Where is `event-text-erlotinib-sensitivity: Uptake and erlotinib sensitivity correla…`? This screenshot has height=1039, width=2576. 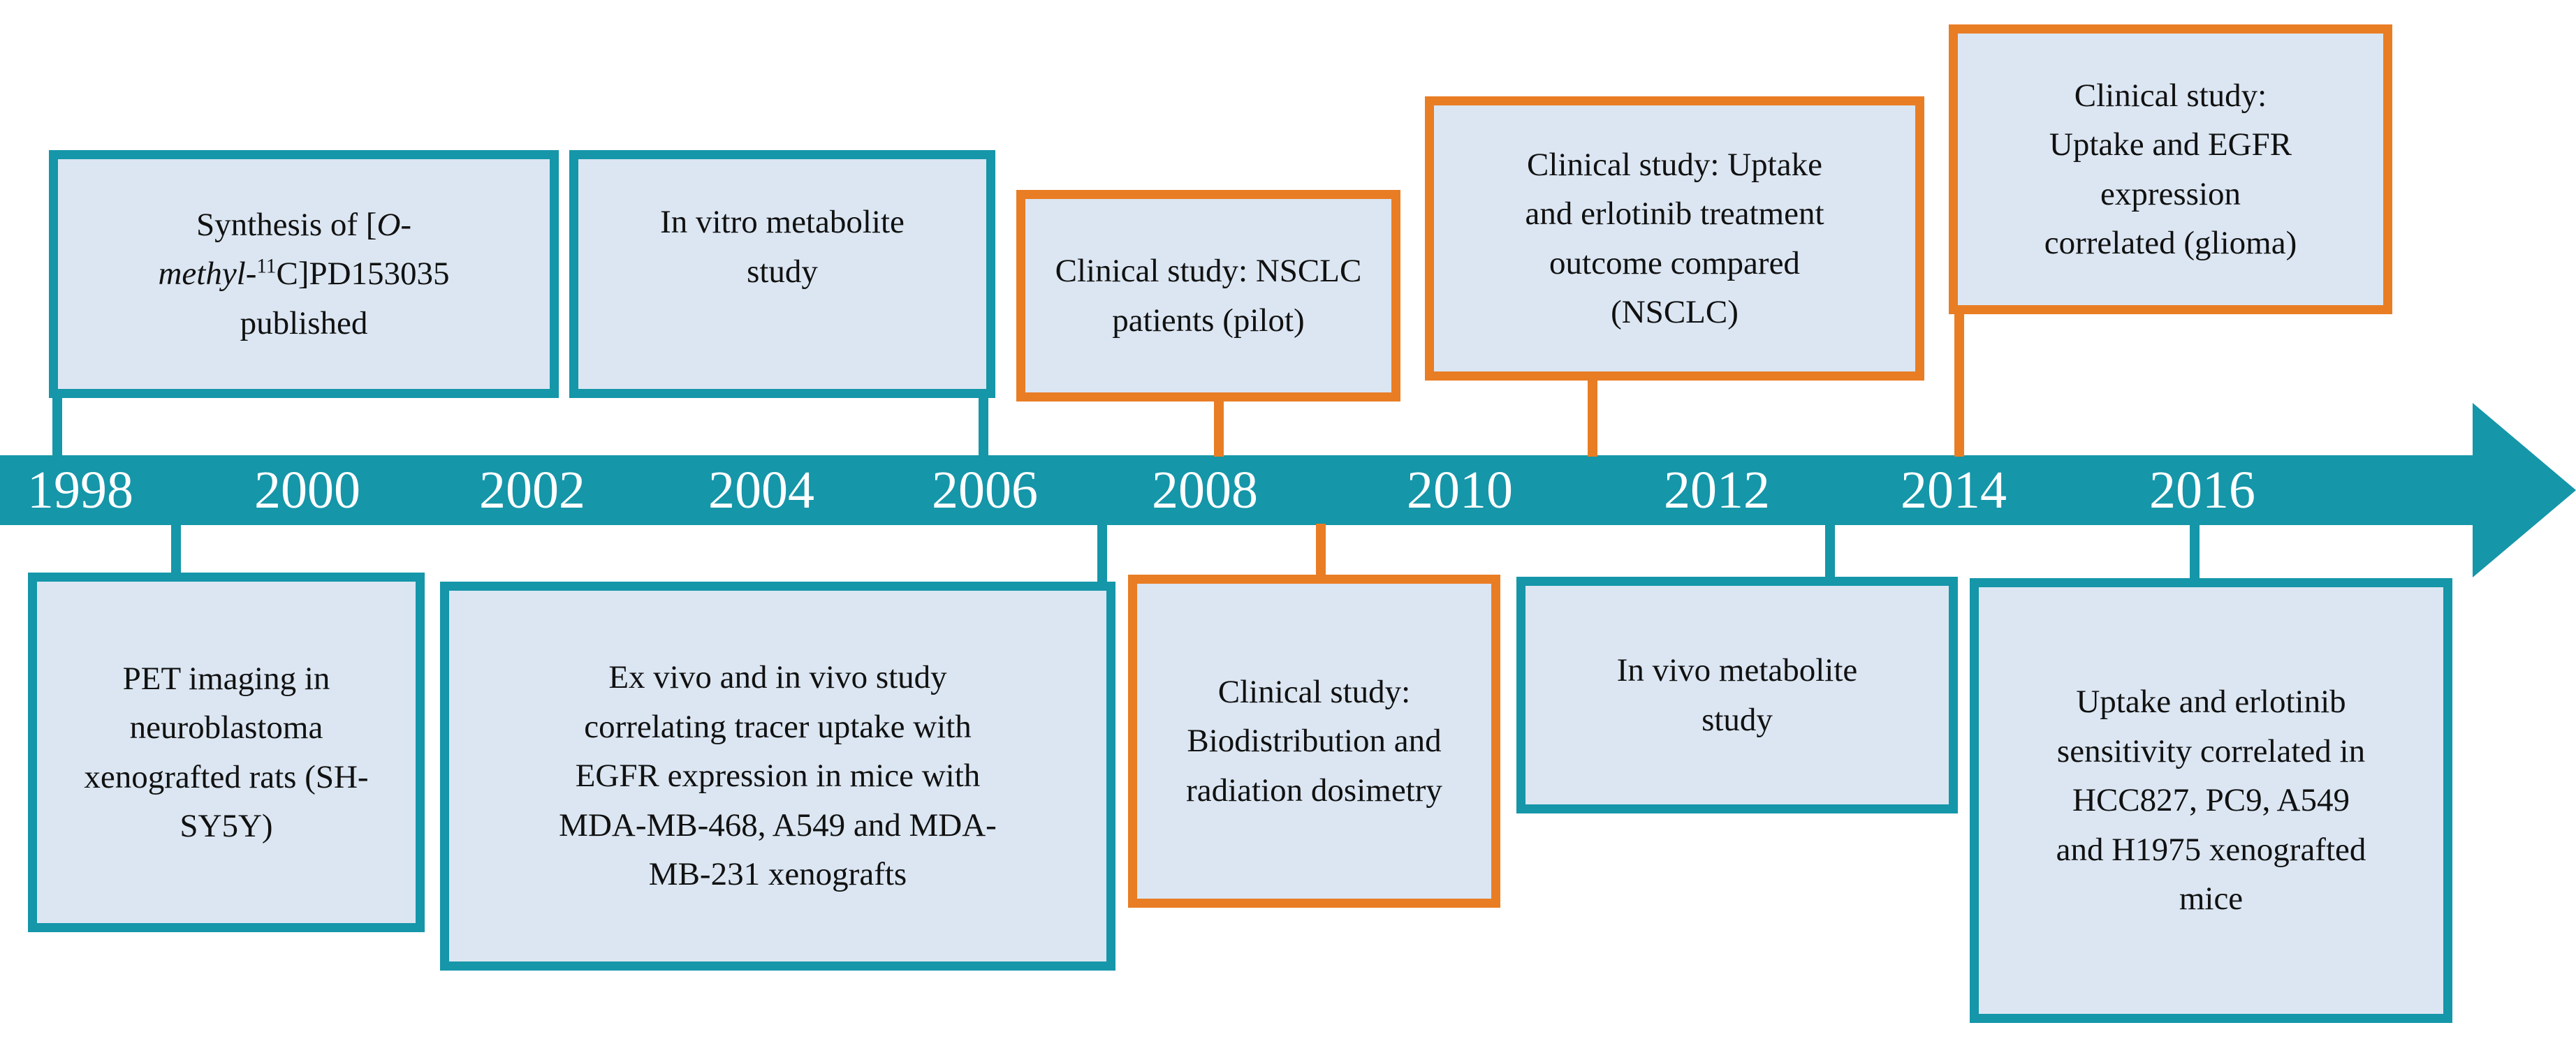
event-text-erlotinib-sensitivity: Uptake and erlotinib sensitivity correla… is located at coordinates (2211, 801).